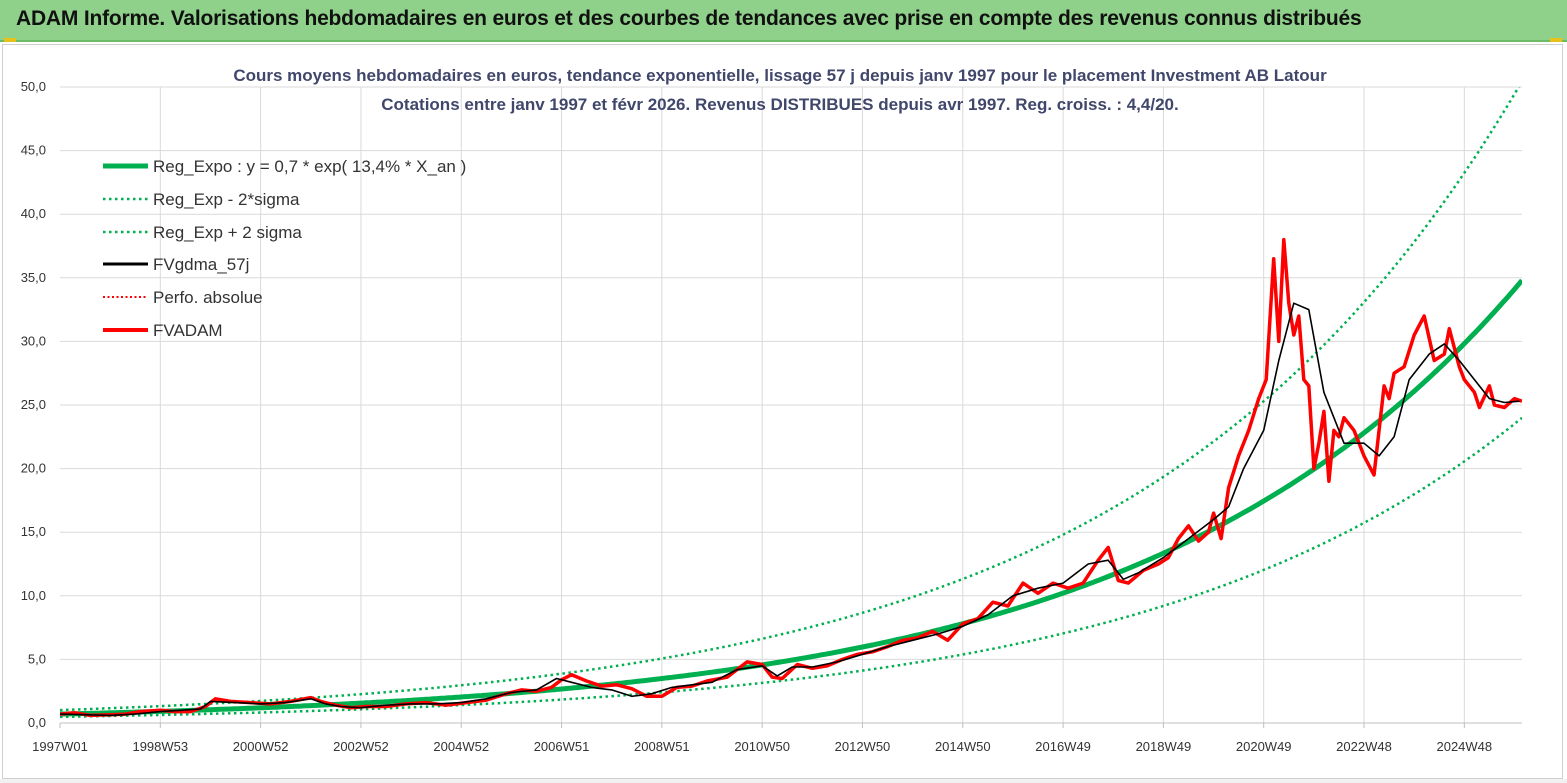 This screenshot has width=1567, height=783. I want to click on legend-label-fvadam: FVADAM, so click(188, 330).